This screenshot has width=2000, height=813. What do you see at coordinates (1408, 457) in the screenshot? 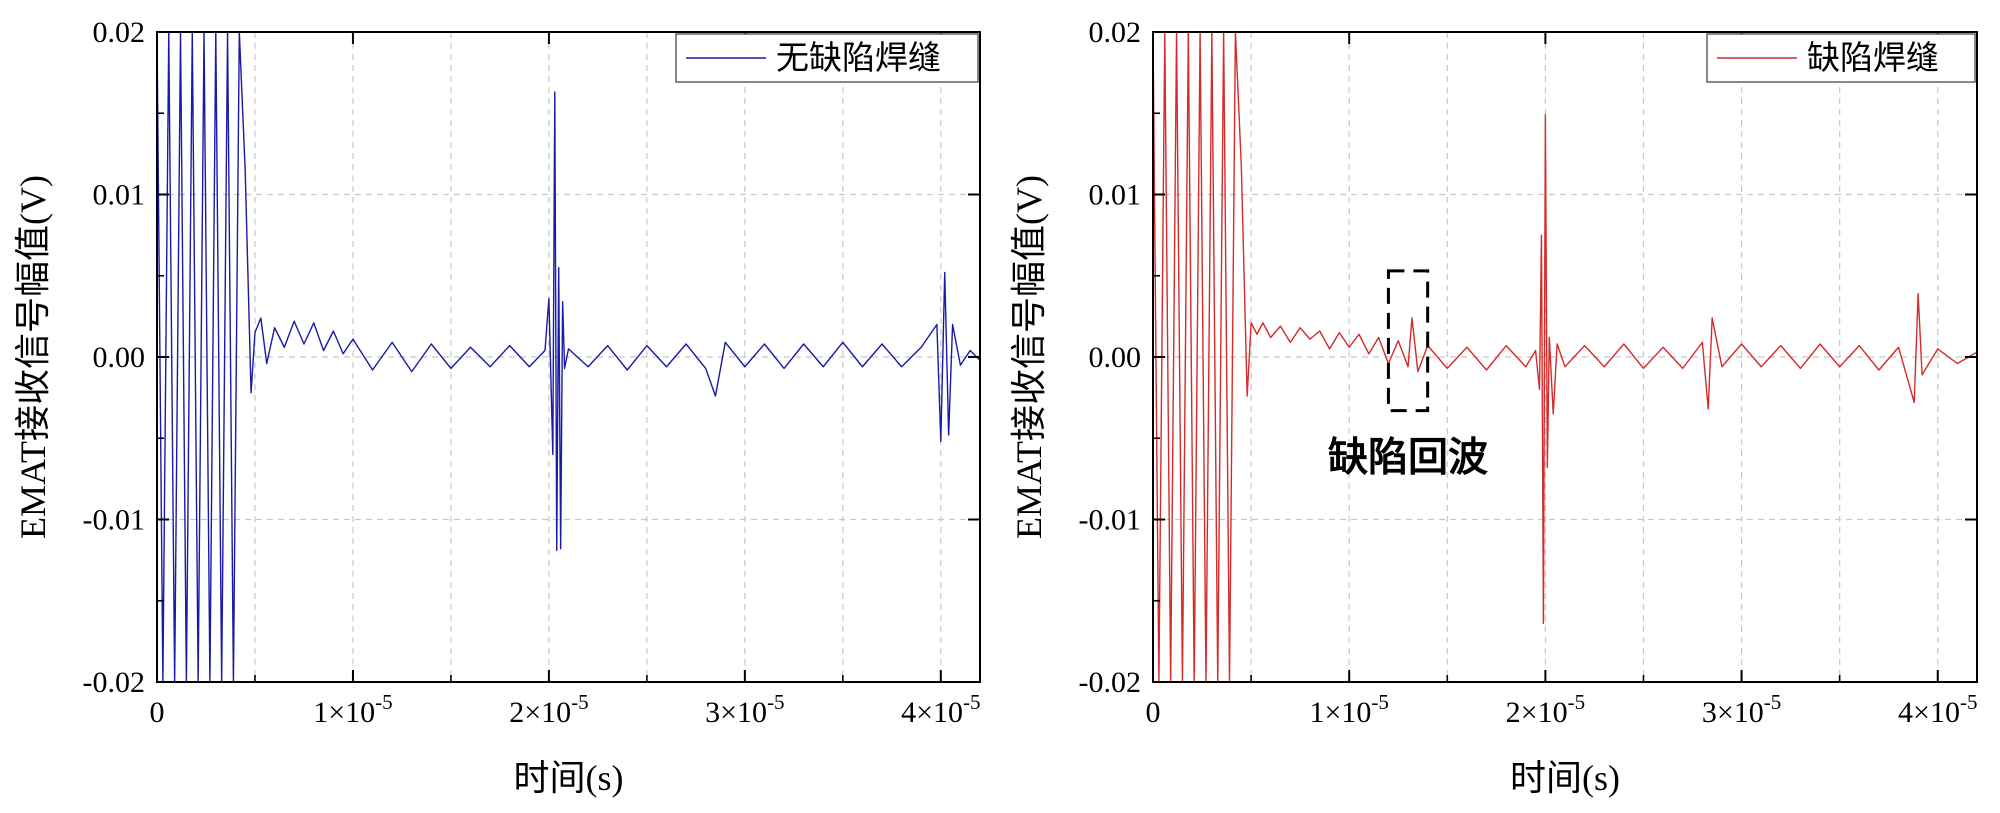
I see `annotation-label: 缺陷回波` at bounding box center [1408, 457].